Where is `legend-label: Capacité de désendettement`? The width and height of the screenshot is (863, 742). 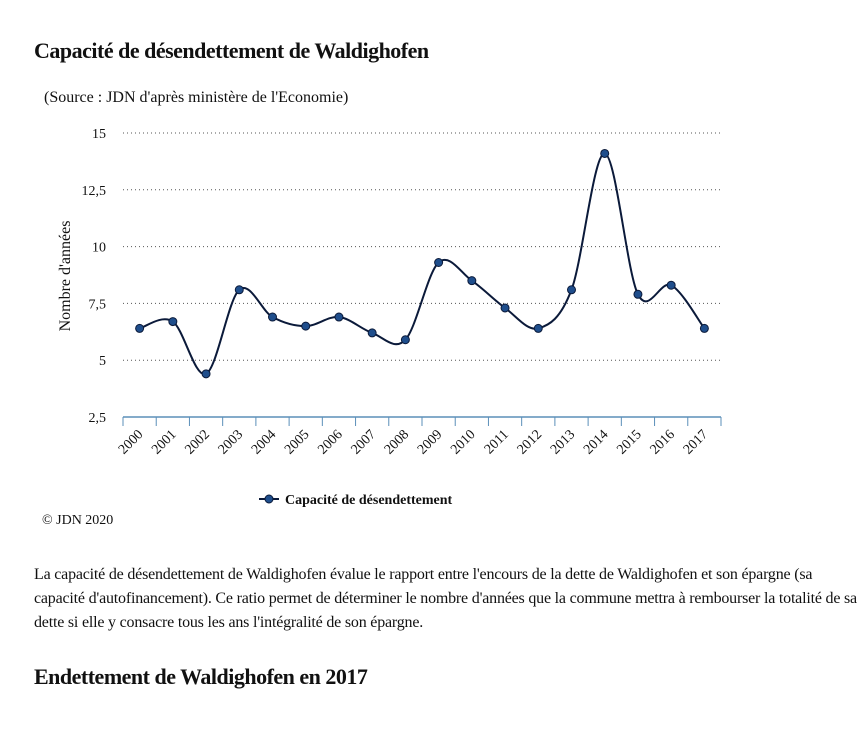
legend-label: Capacité de désendettement is located at coordinates (369, 500).